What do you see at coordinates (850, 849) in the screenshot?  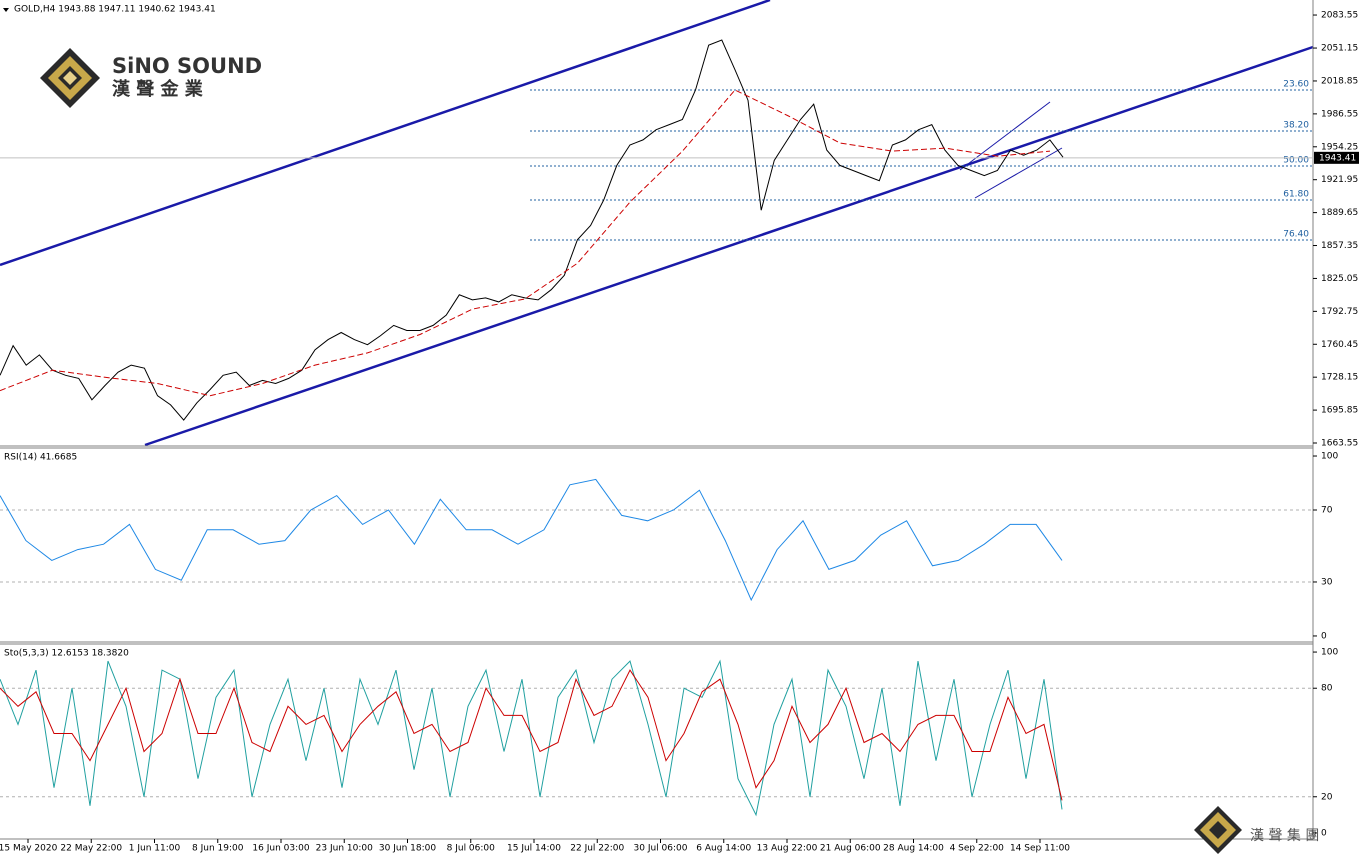 I see `x-tick-label: 21 Aug 06:00` at bounding box center [850, 849].